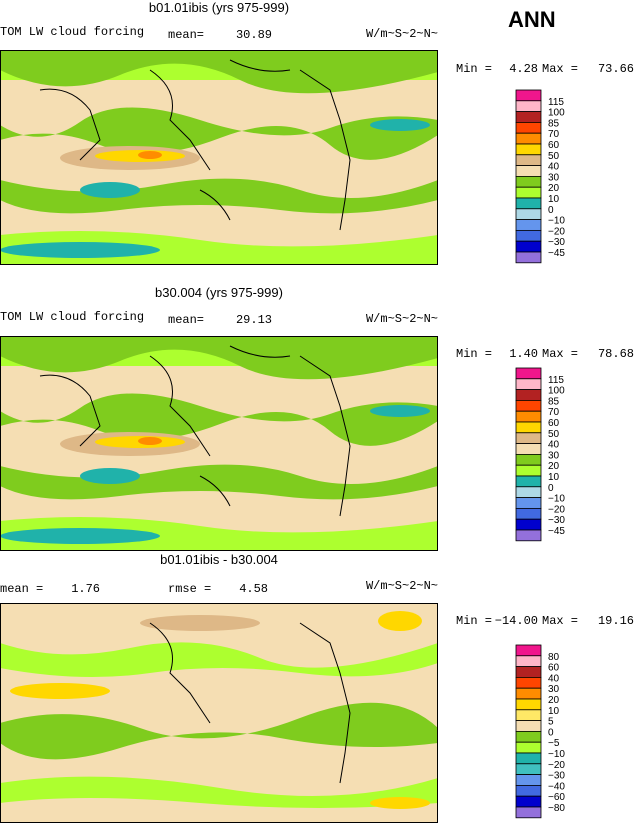 This screenshot has width=634, height=823. What do you see at coordinates (556, 808) in the screenshot?
I see `colorbar-label: −80` at bounding box center [556, 808].